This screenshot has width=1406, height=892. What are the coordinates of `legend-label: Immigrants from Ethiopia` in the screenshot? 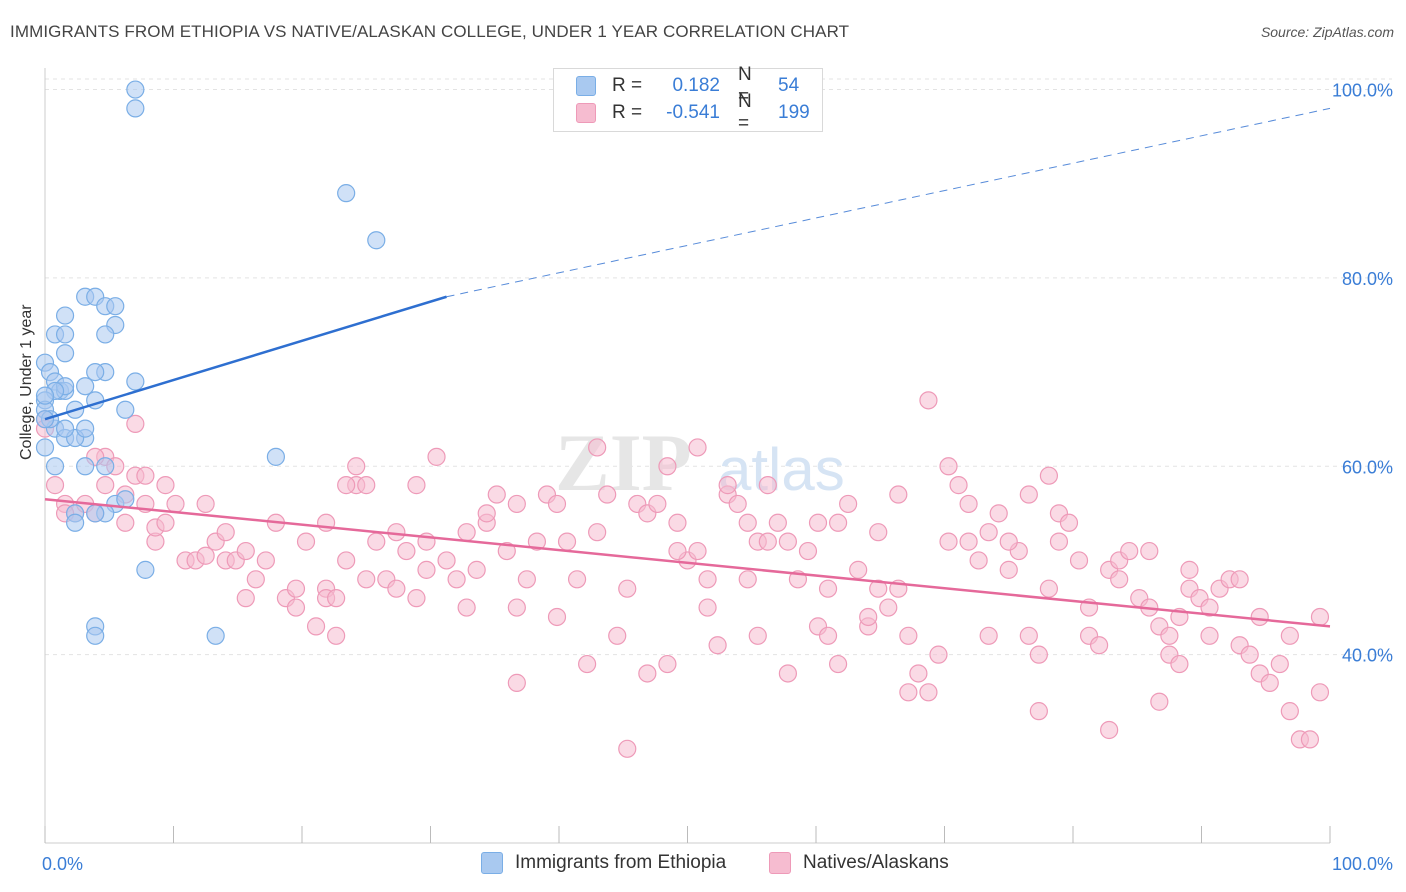 It's located at (621, 862).